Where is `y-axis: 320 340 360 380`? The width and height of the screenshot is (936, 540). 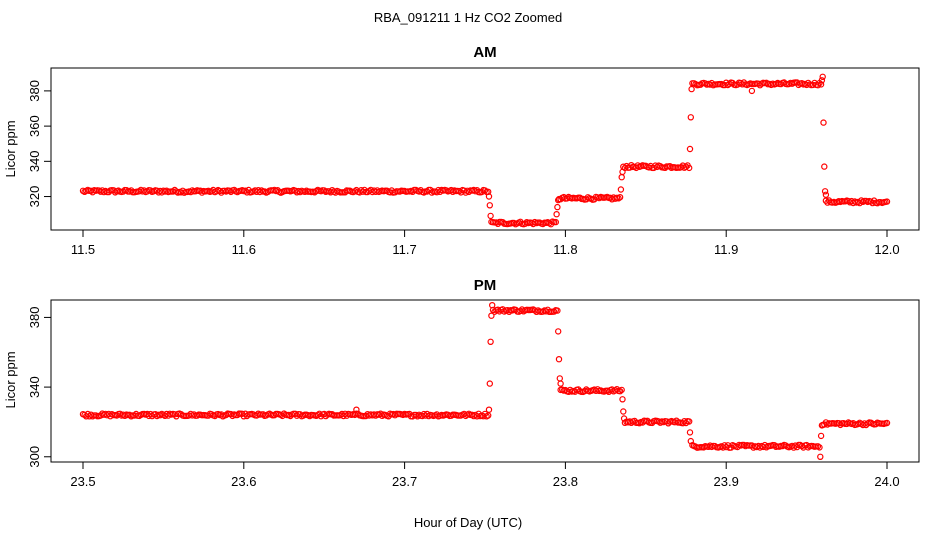 y-axis: 320 340 360 380 is located at coordinates (39, 143).